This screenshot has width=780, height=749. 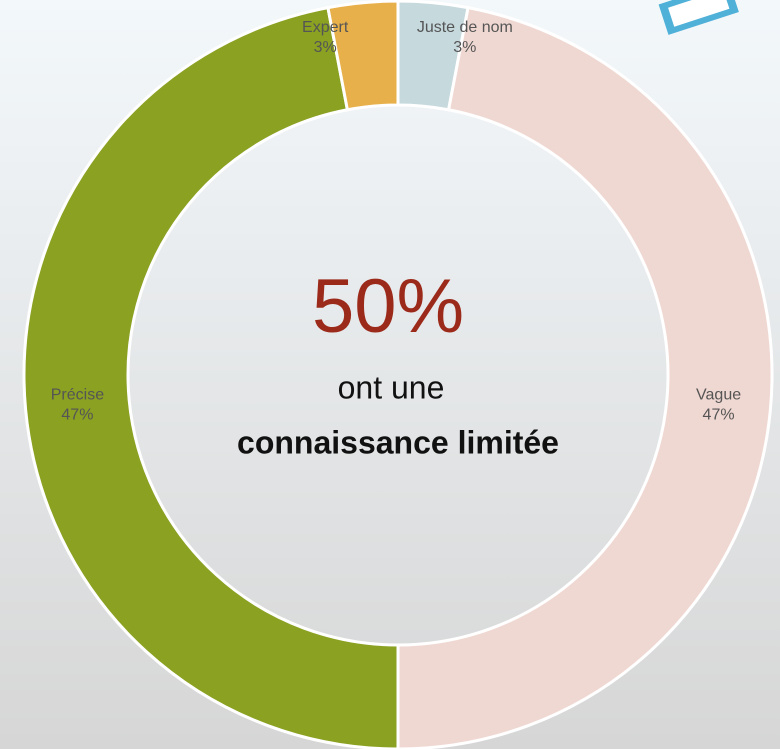 I want to click on logo, so click(x=698, y=17).